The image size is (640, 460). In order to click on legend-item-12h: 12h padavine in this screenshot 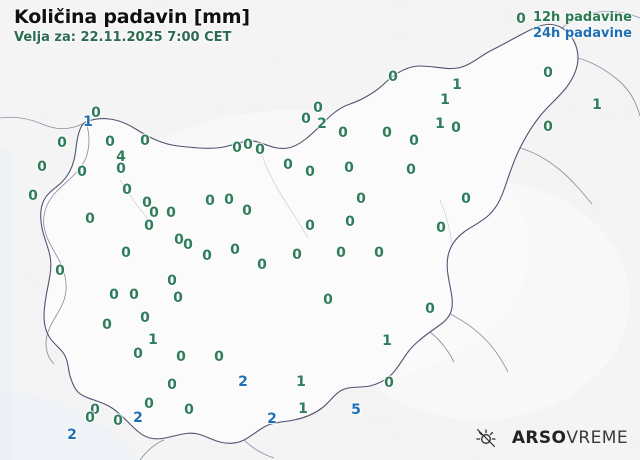, I will do `click(582, 17)`.